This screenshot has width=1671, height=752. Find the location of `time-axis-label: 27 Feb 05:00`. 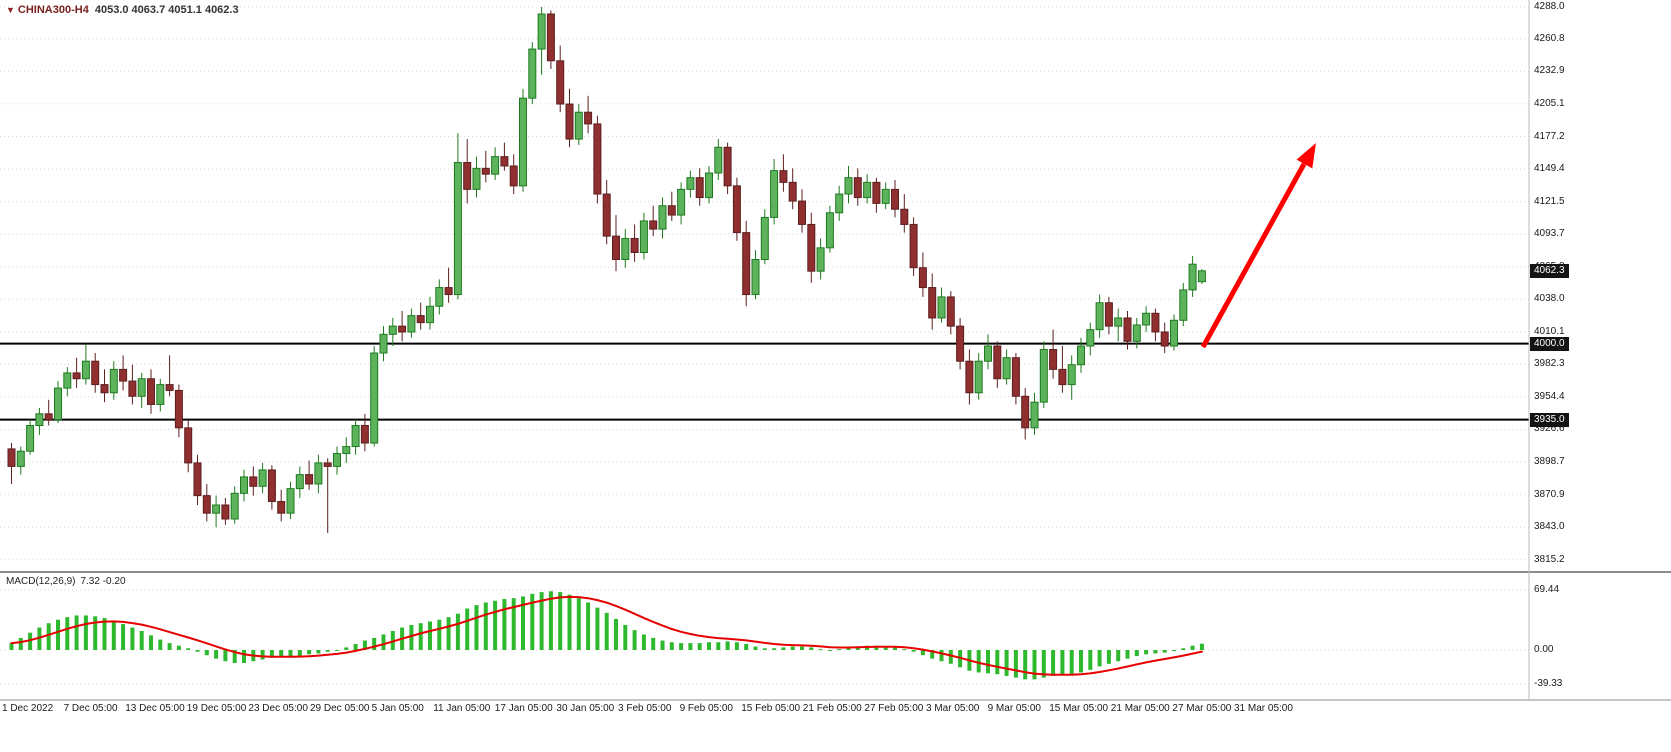

time-axis-label: 27 Feb 05:00 is located at coordinates (894, 708).